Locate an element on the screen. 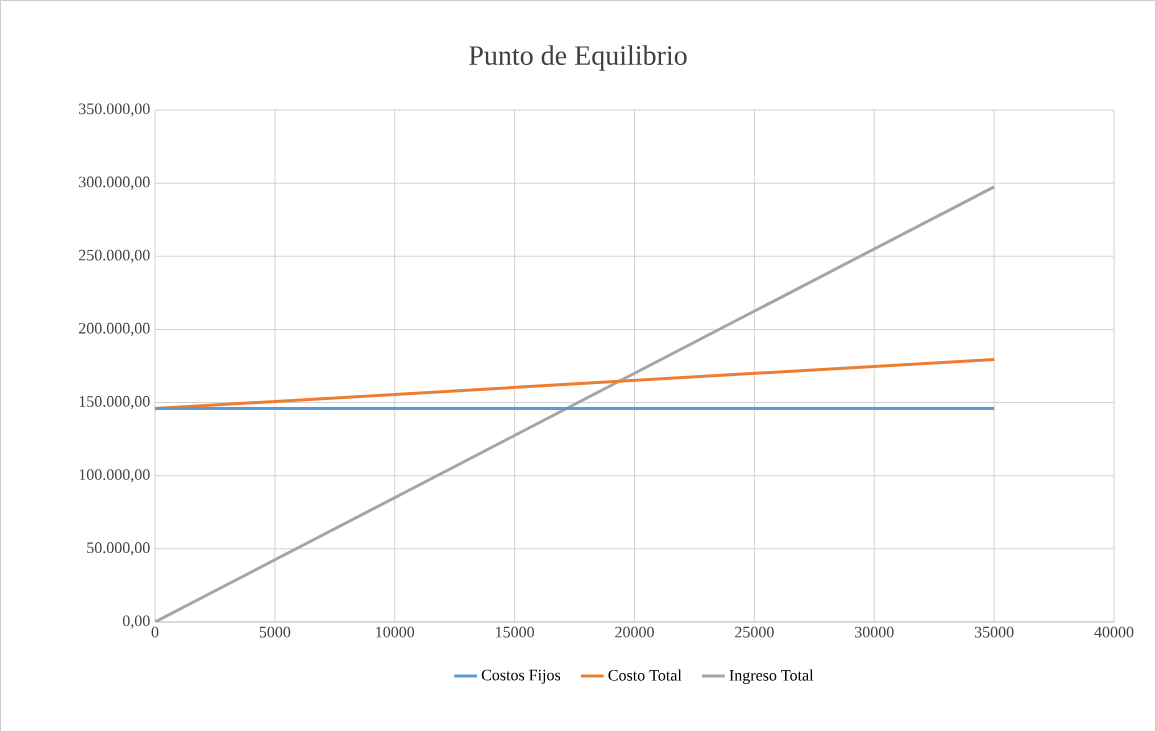  y-tick-label: 350.000,00 is located at coordinates (114, 110).